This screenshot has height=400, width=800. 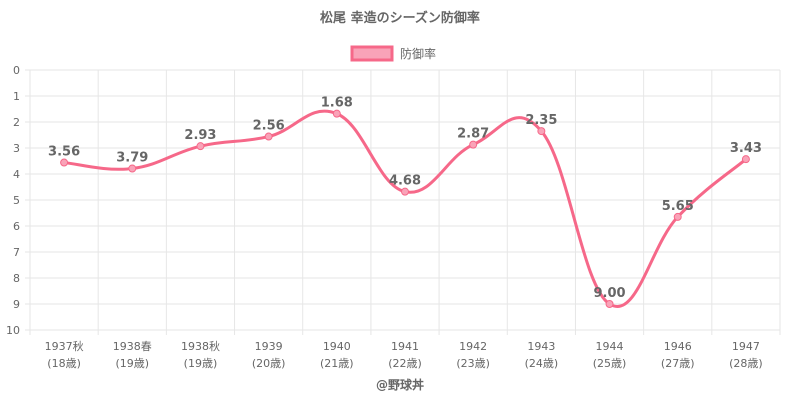 What do you see at coordinates (372, 53) in the screenshot?
I see `legend-swatch` at bounding box center [372, 53].